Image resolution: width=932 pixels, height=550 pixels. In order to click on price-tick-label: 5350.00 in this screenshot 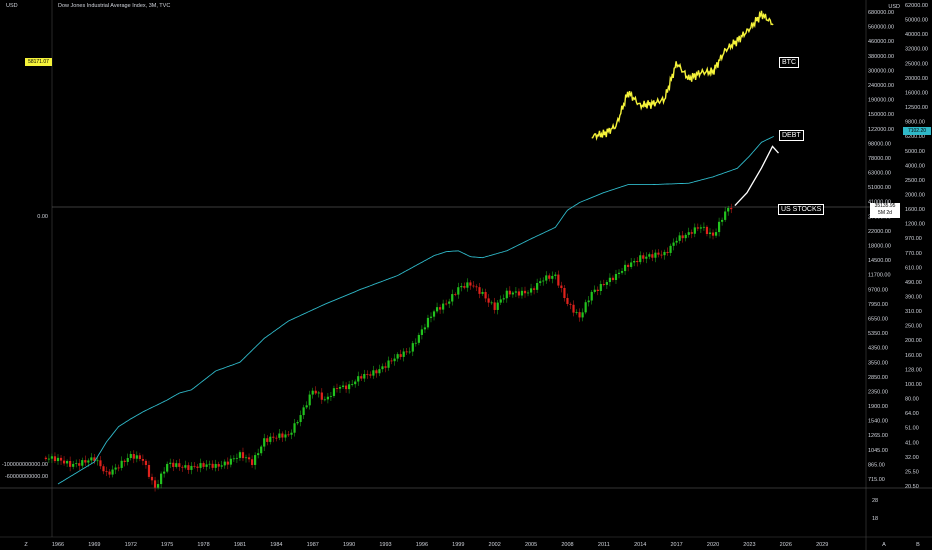, I will do `click(878, 334)`.